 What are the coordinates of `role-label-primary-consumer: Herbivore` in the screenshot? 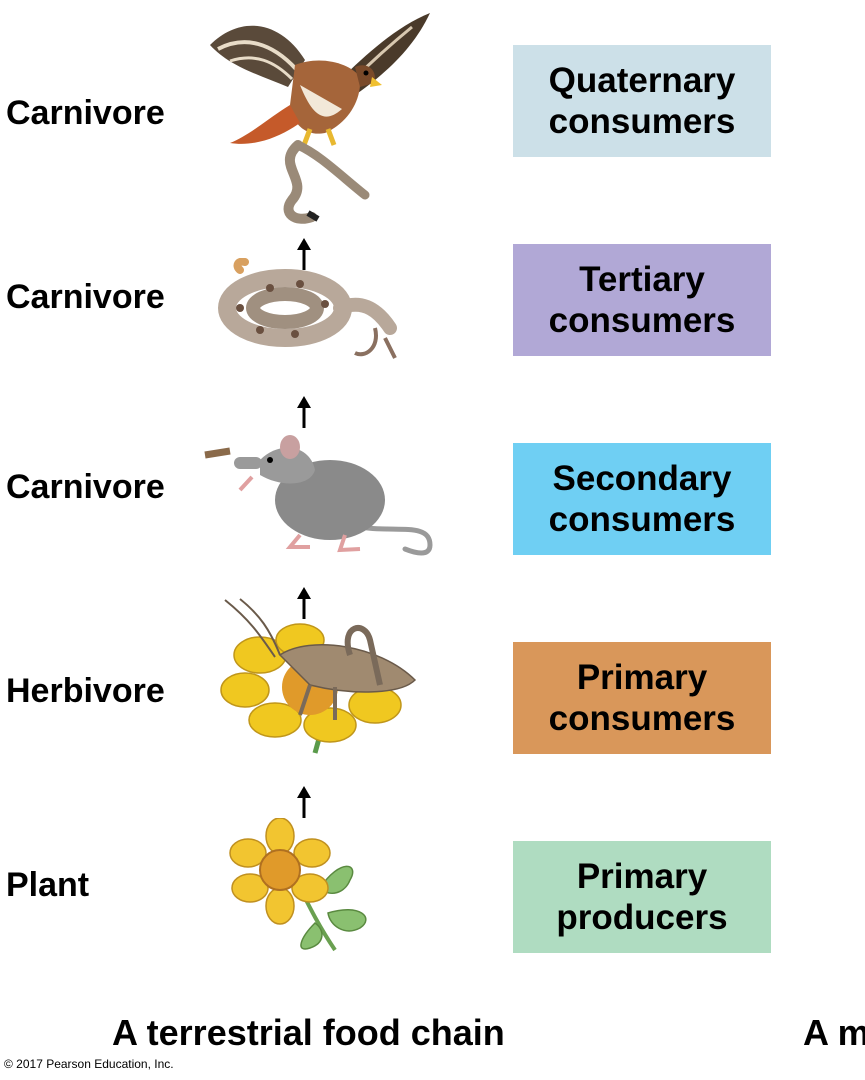 It's located at (85, 691).